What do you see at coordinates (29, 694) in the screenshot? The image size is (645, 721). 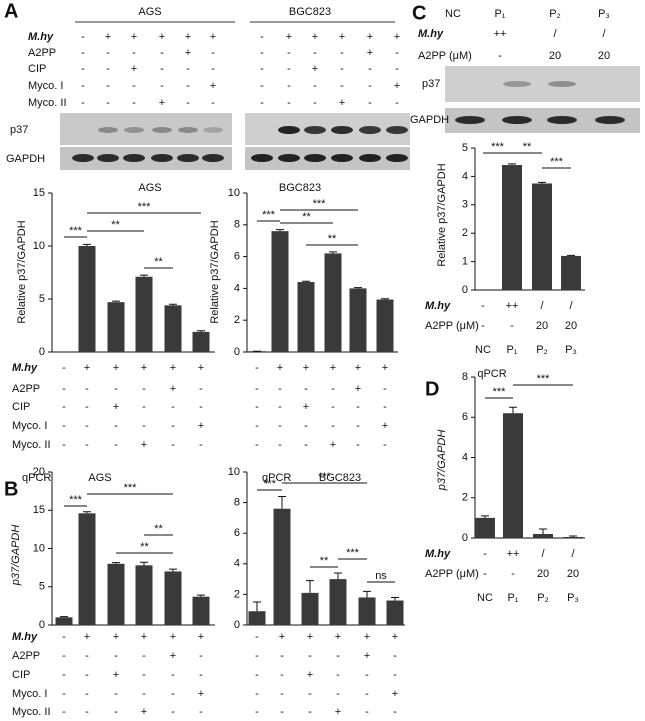 I see `row-label: Myco. I` at bounding box center [29, 694].